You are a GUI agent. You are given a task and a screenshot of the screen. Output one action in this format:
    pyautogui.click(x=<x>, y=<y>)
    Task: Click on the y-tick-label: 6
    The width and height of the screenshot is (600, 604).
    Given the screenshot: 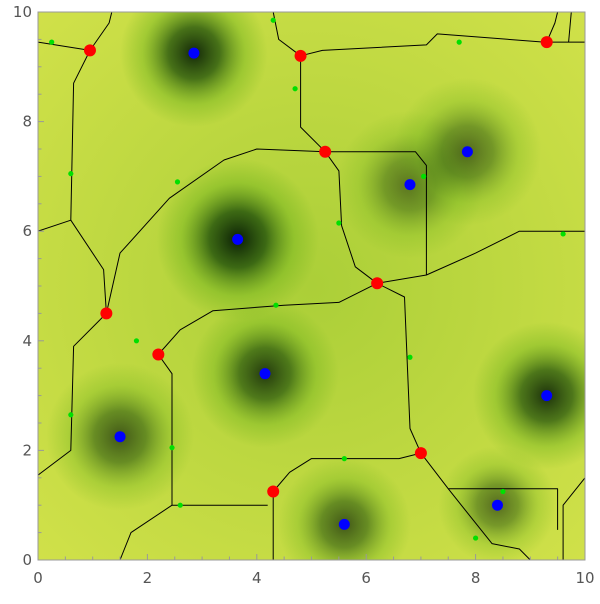 What is the action you would take?
    pyautogui.click(x=27, y=231)
    